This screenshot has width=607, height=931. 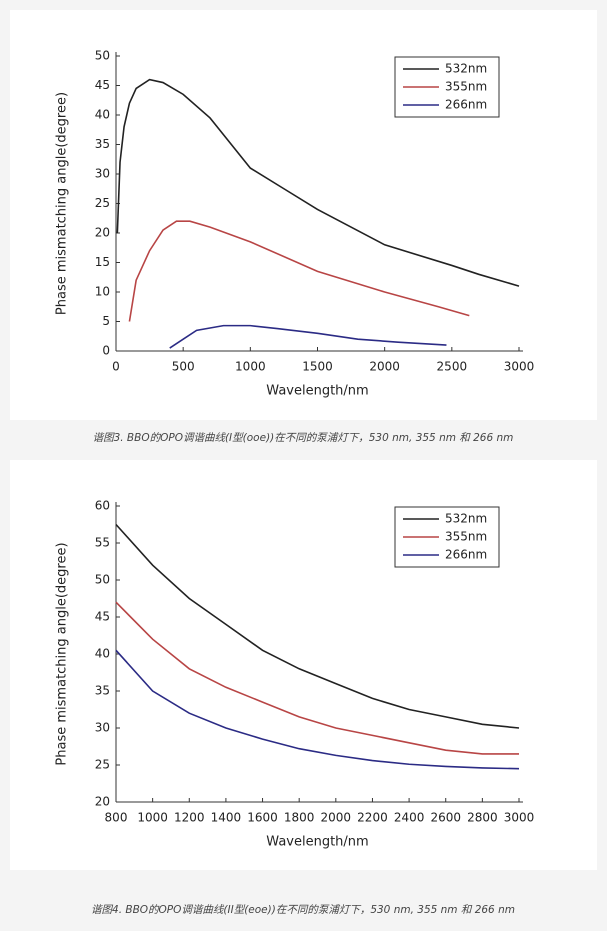 What do you see at coordinates (445, 818) in the screenshot?
I see `x-tick-label: 2600` at bounding box center [445, 818].